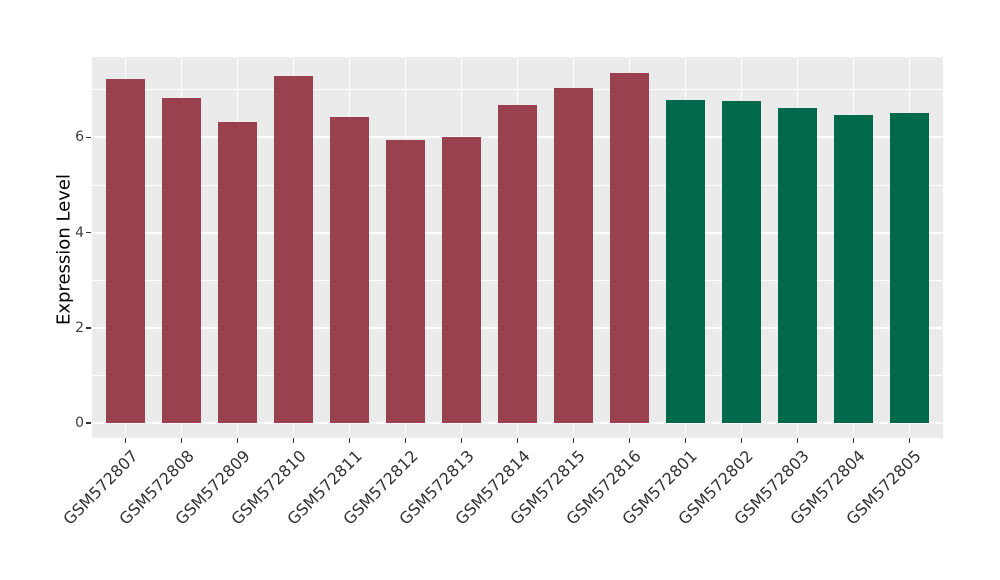 The width and height of the screenshot is (1000, 580). Describe the element at coordinates (853, 269) in the screenshot. I see `bar-GSM572804` at that location.